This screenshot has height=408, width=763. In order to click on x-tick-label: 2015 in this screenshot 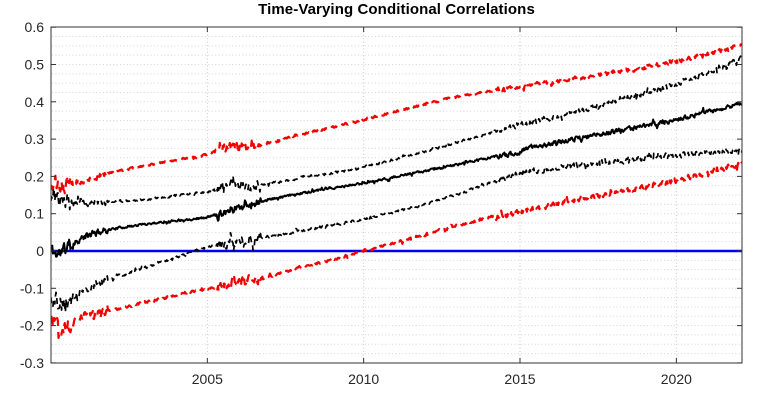, I will do `click(519, 379)`.